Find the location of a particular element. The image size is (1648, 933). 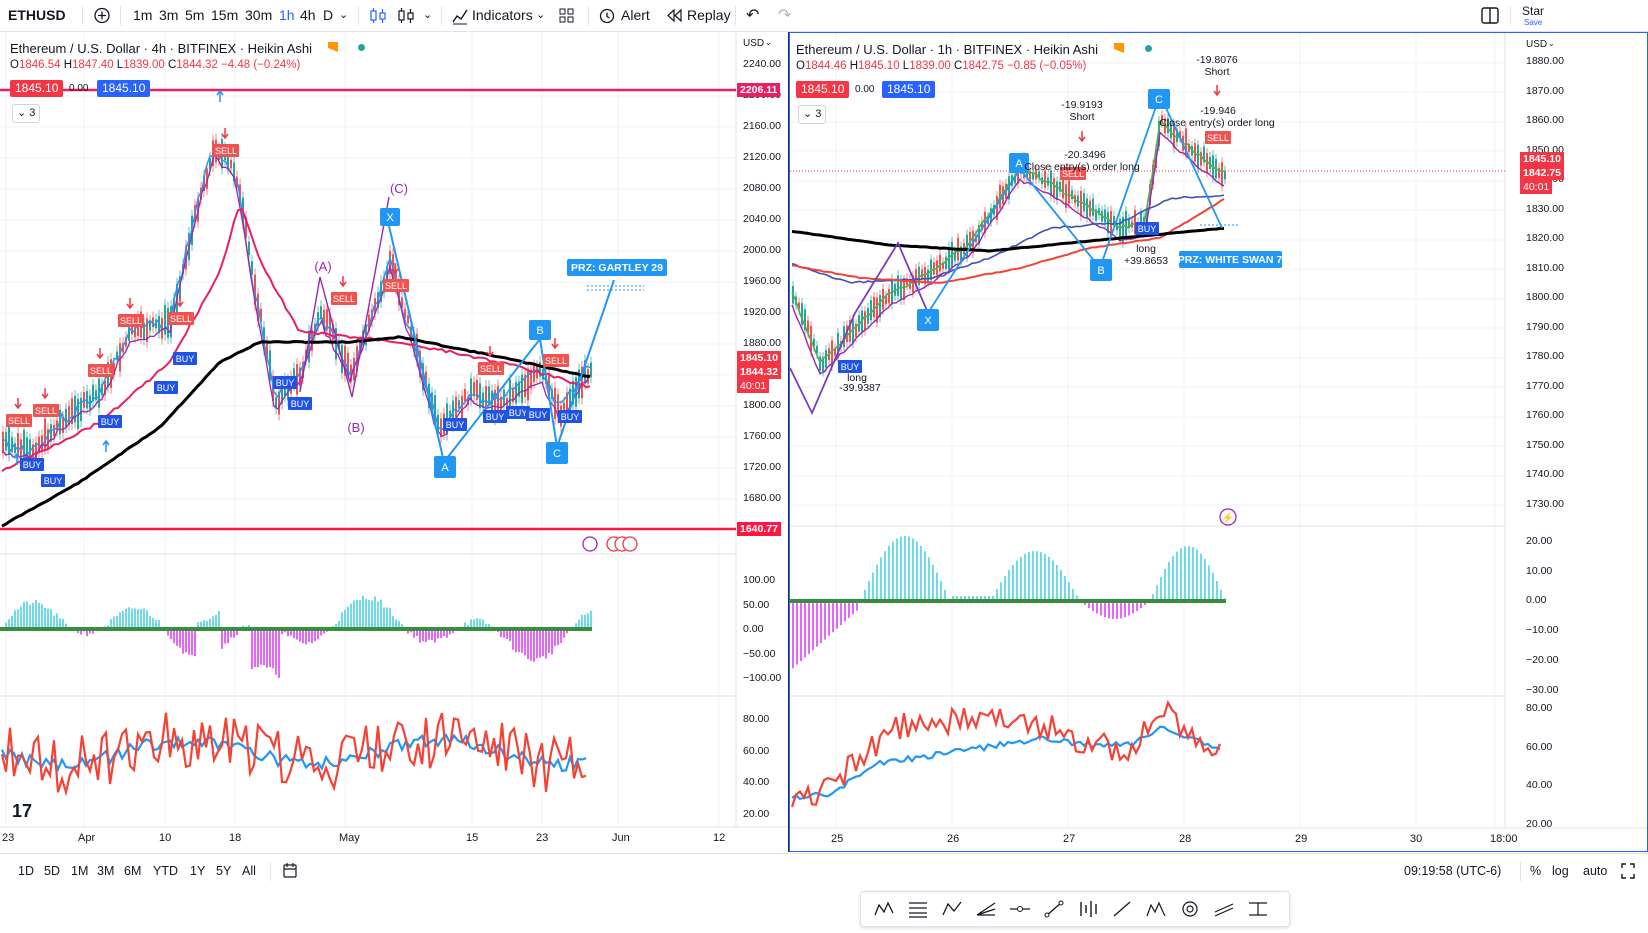

range-1D: 1D is located at coordinates (26, 871).